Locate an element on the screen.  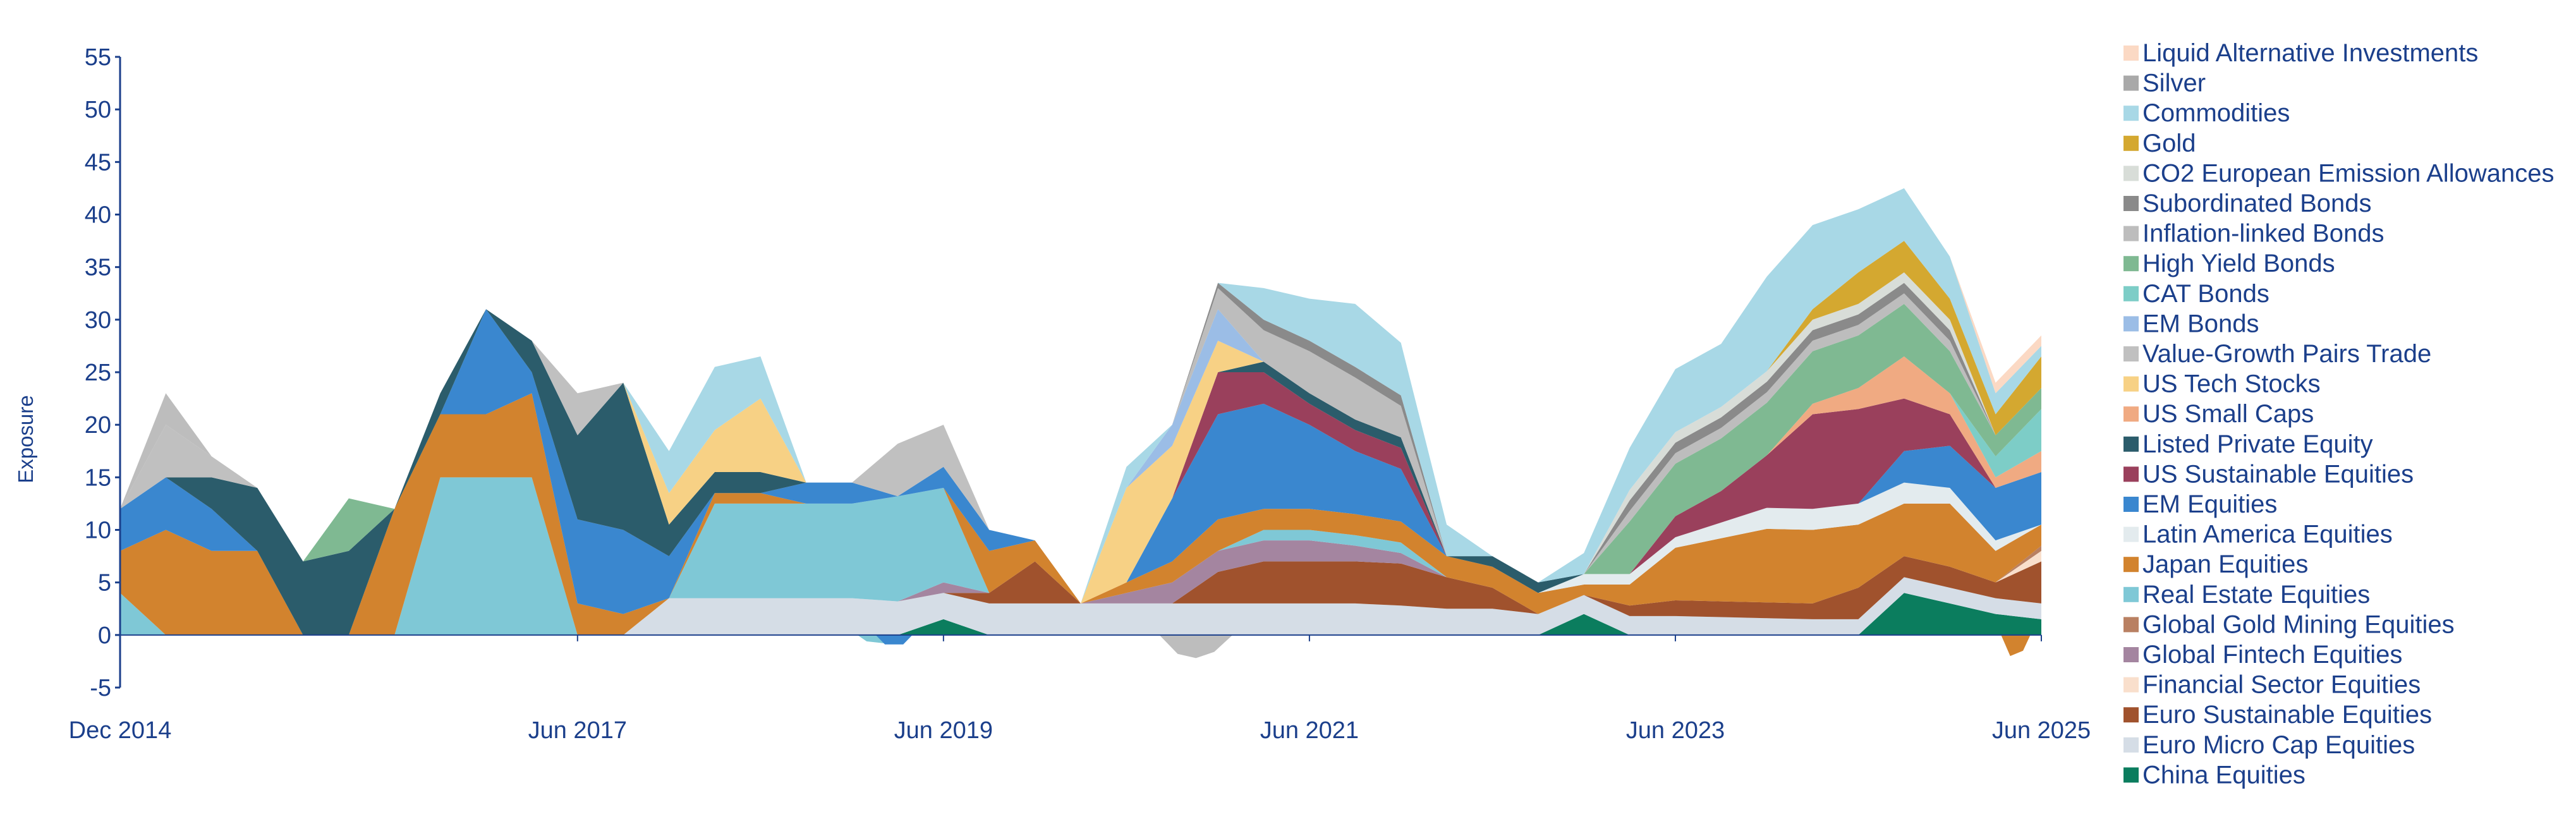
negative-area-japan-equities is located at coordinates (2016, 645).